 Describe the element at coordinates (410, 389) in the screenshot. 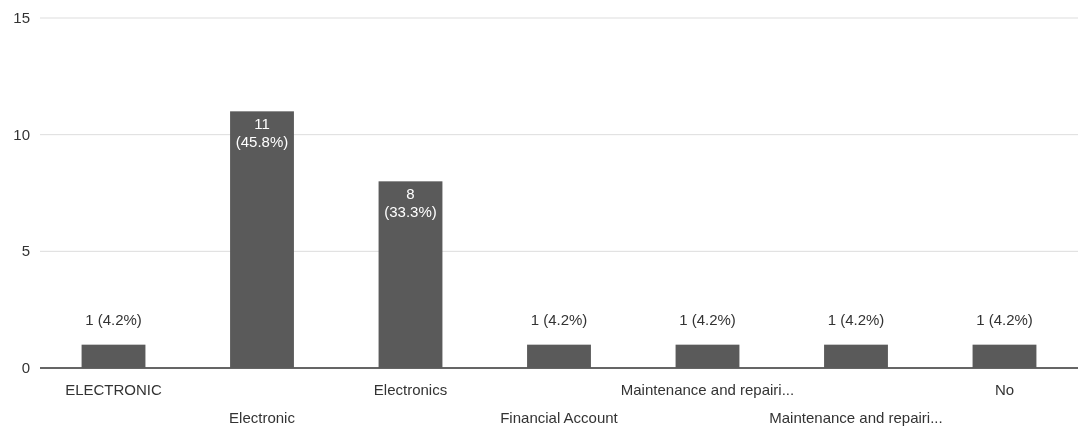

I see `x-tick-label: Electronics` at that location.